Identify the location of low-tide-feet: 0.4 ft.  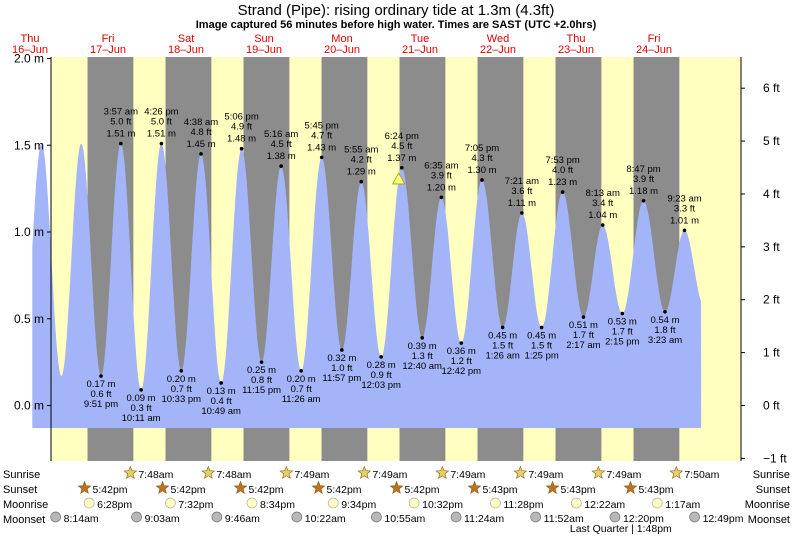
(221, 401).